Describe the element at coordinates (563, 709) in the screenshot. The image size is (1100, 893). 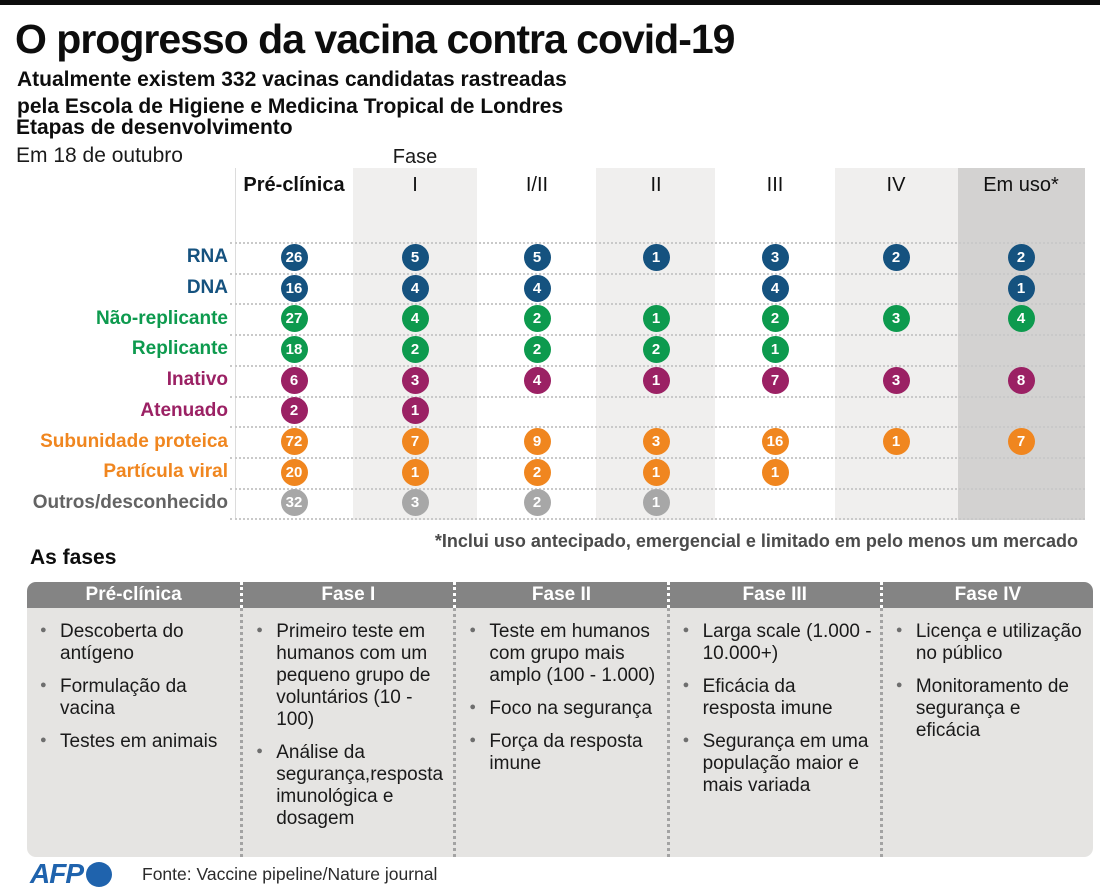
I see `phase-bullet-item: Foco na segurança` at that location.